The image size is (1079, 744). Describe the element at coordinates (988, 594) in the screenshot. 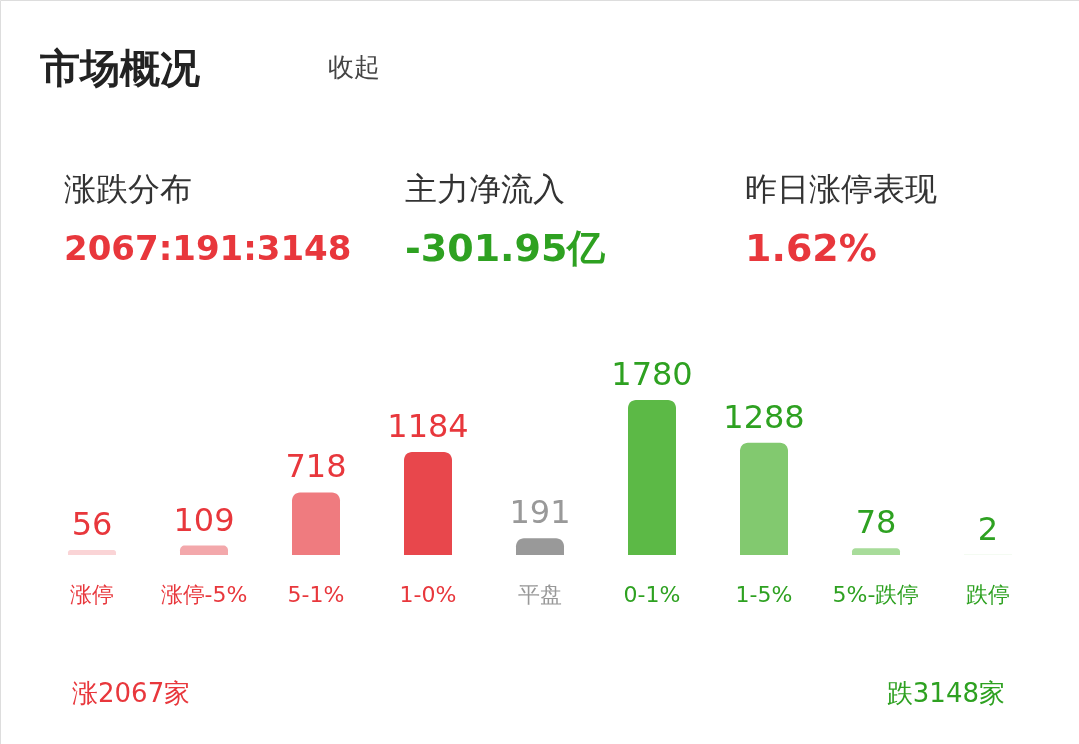

I see `x-tick-label: 跌停` at that location.